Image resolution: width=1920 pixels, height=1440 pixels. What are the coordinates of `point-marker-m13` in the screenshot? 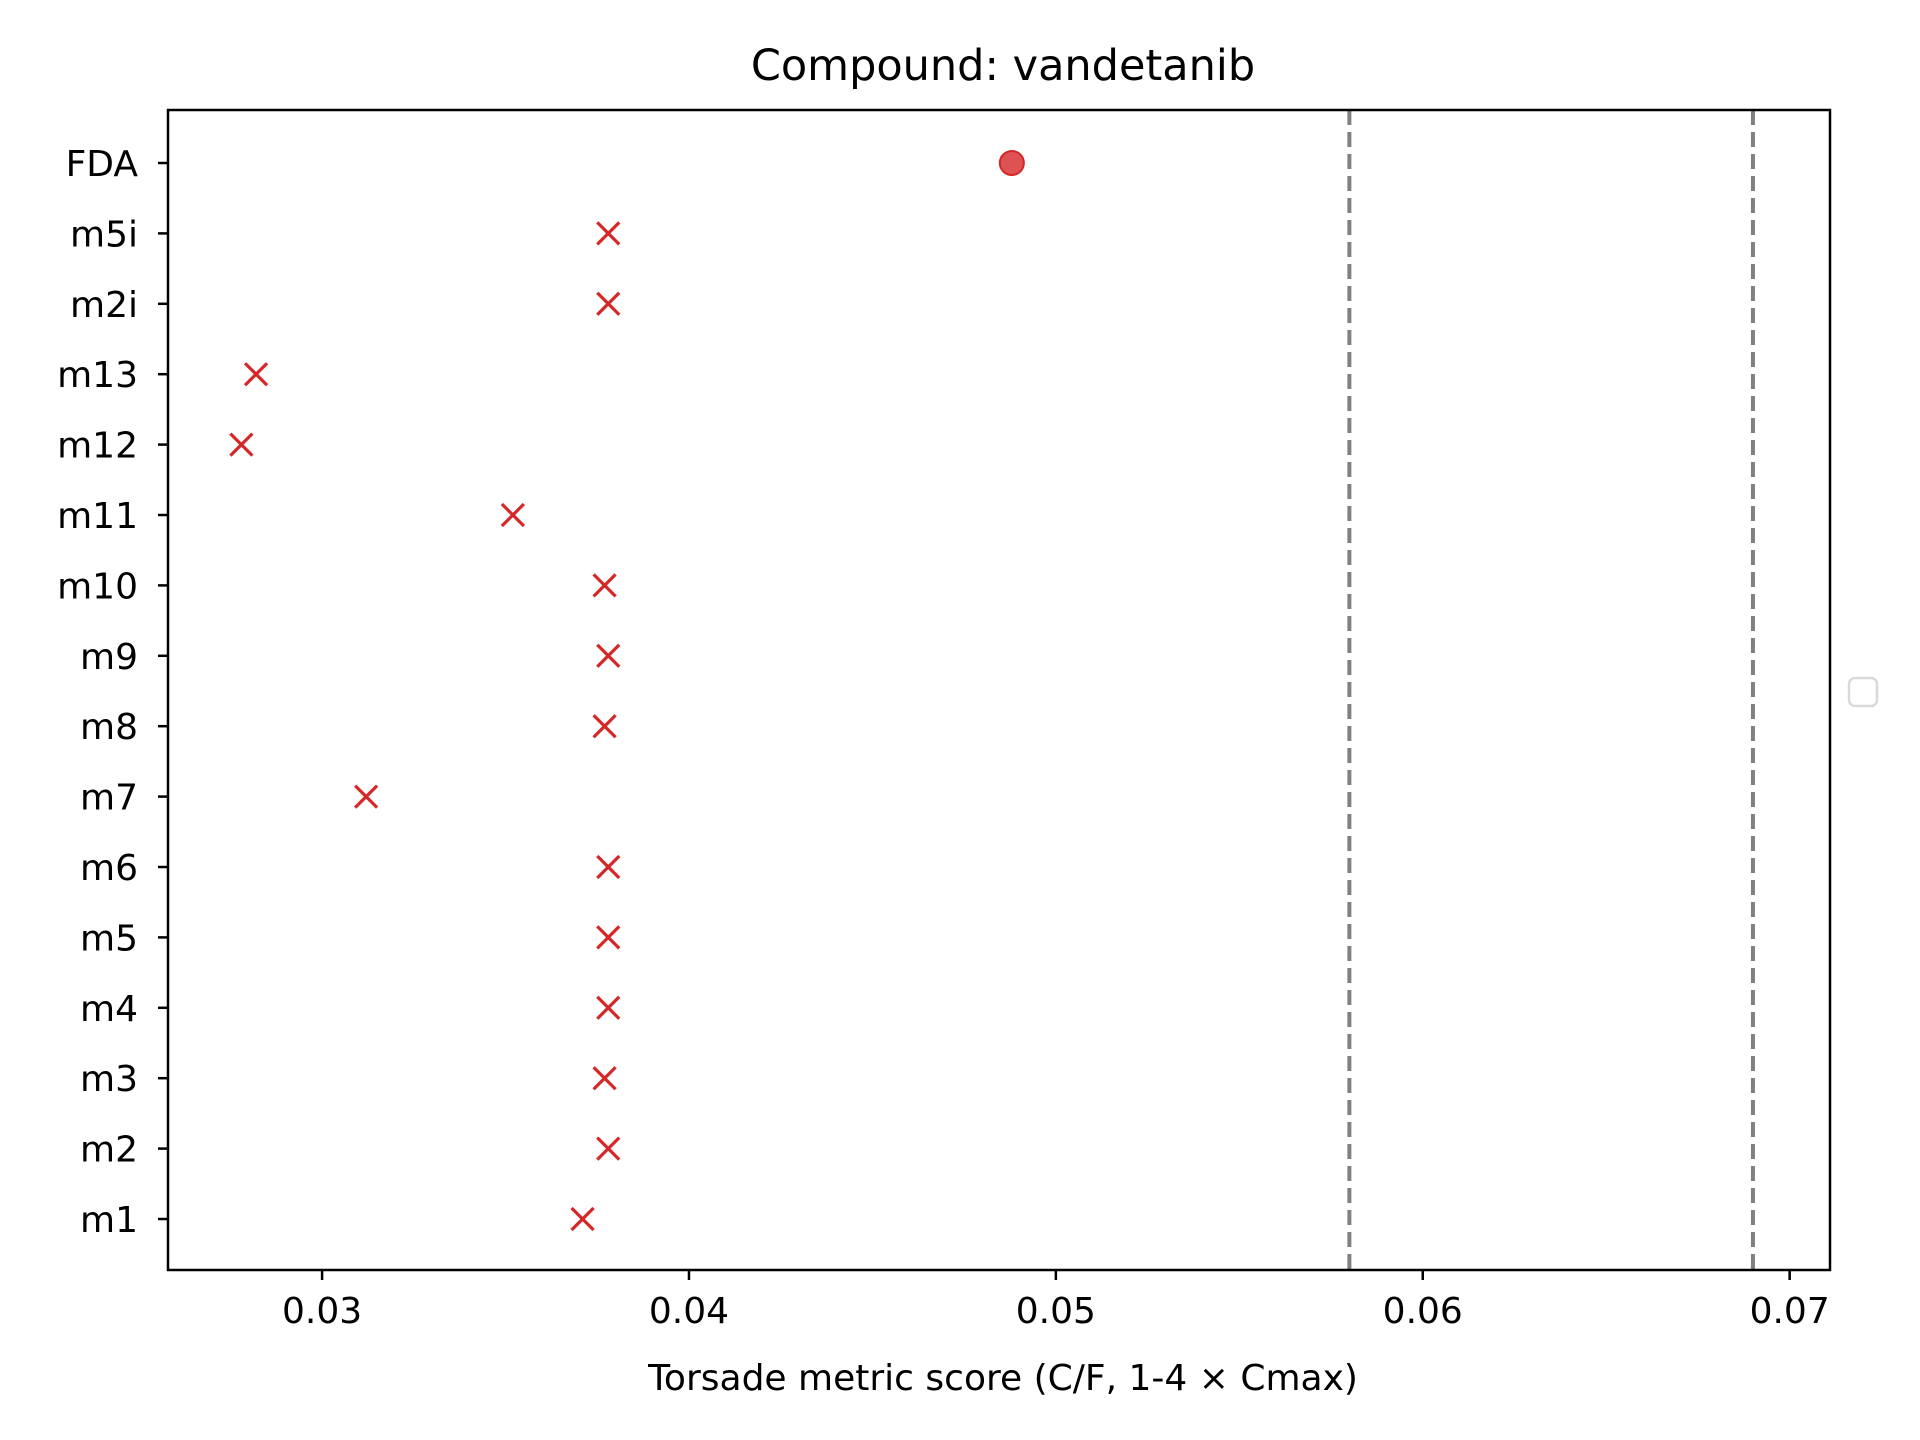 It's located at (256, 374).